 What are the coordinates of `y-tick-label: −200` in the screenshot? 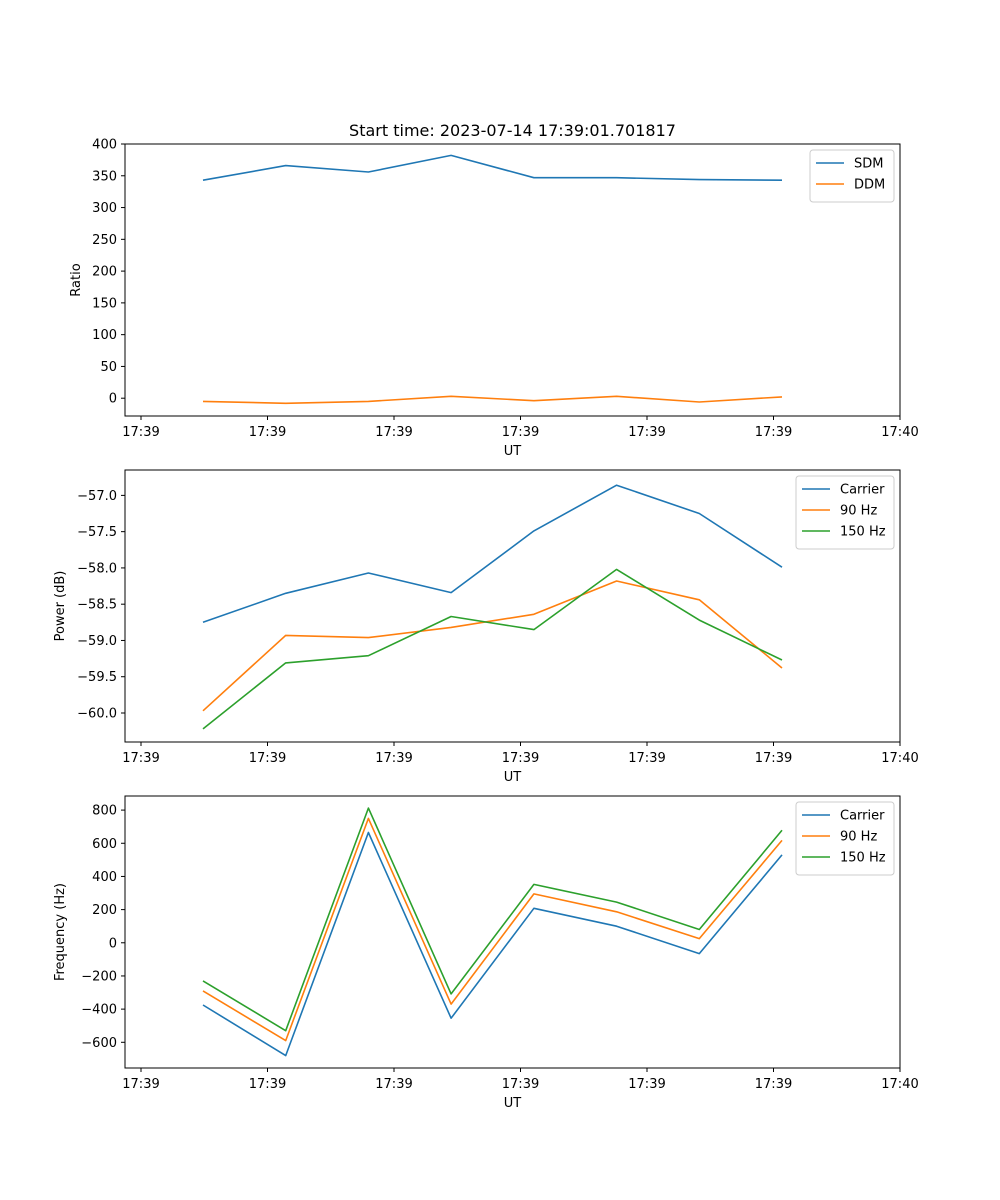 It's located at (99, 976).